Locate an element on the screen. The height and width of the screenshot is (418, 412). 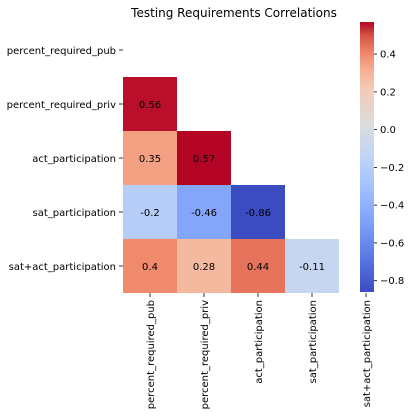
y-tick-label: percent_required_priv is located at coordinates (61, 105).